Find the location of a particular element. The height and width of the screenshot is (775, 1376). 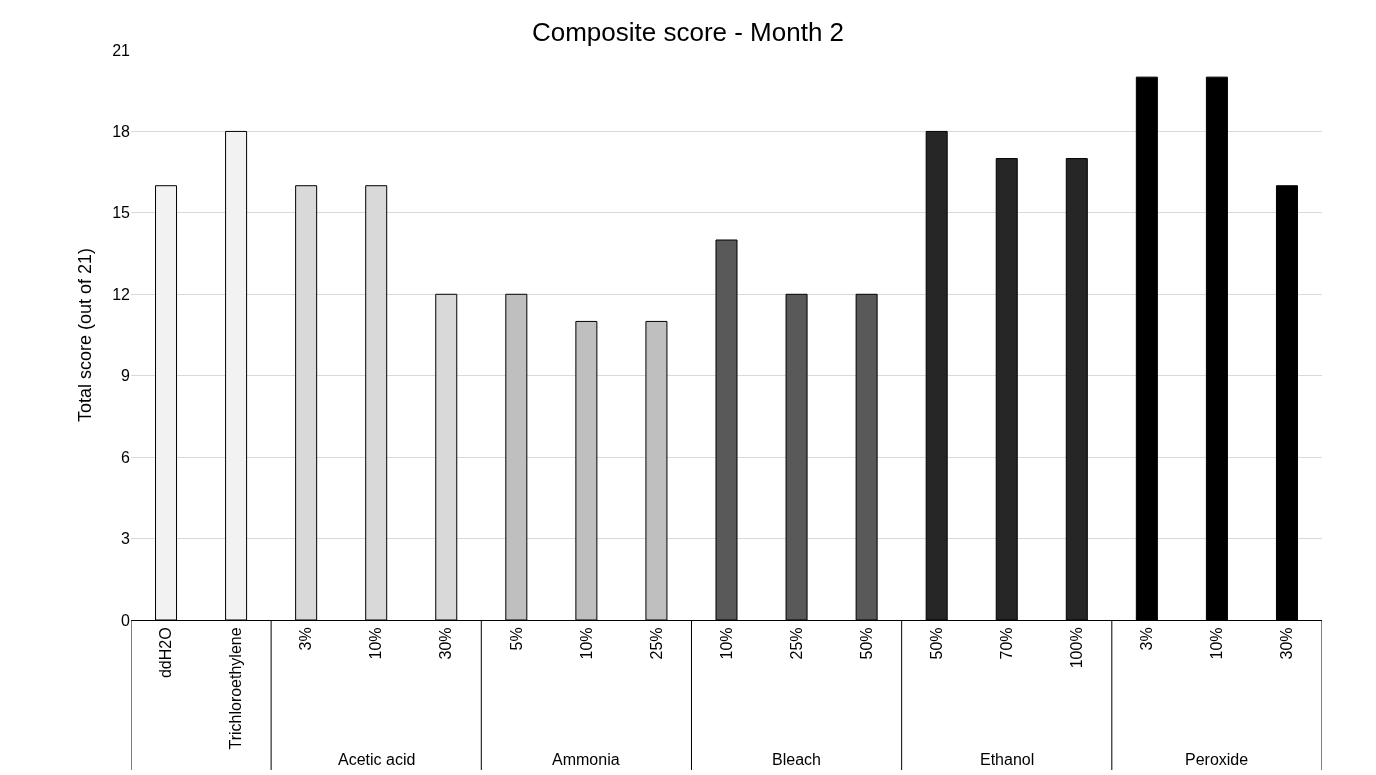

x-tick-label: ddH2O is located at coordinates (166, 653).